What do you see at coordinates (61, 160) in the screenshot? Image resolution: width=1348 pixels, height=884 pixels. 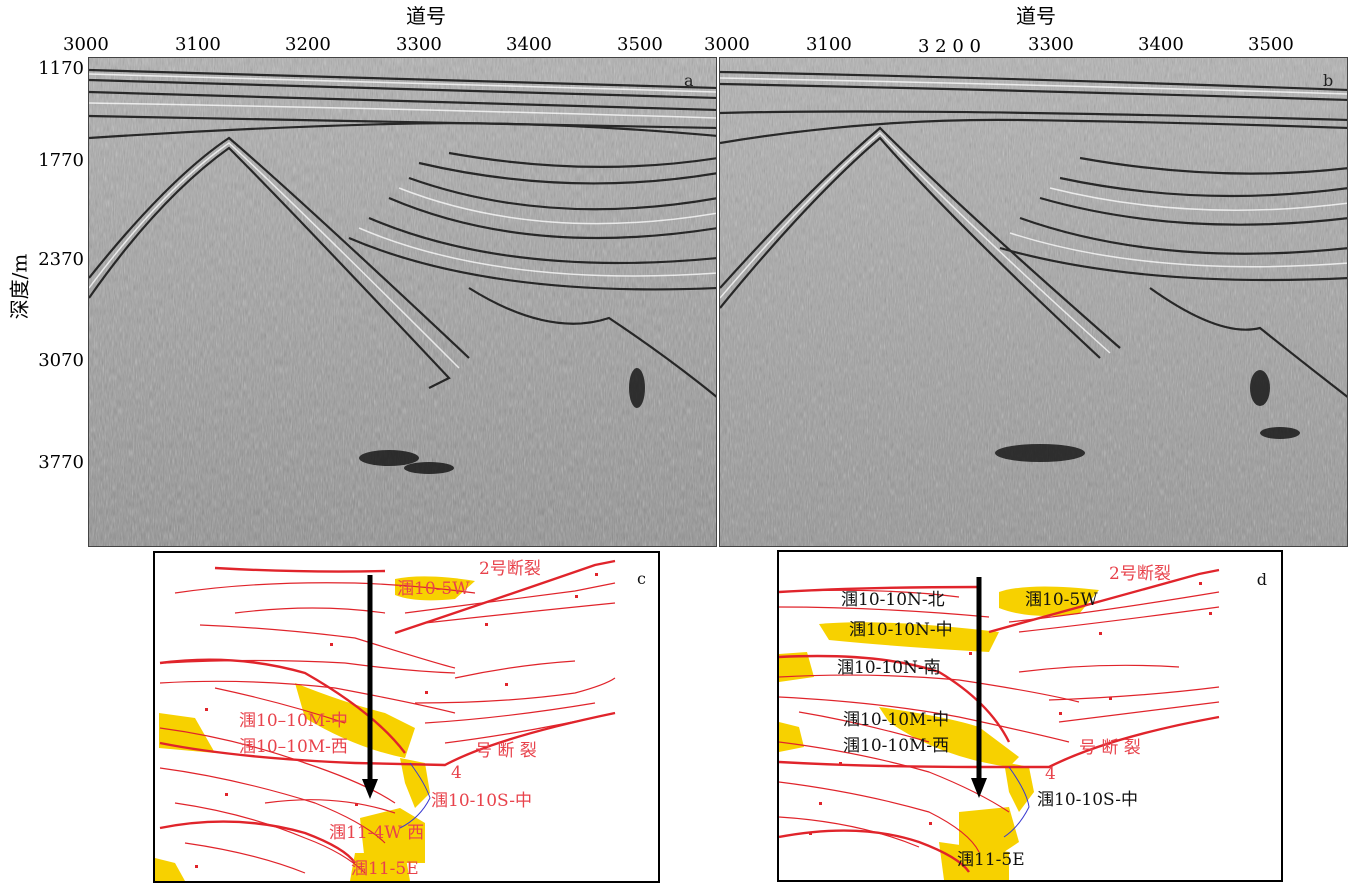 I see `y-tick-label: 1770` at bounding box center [61, 160].